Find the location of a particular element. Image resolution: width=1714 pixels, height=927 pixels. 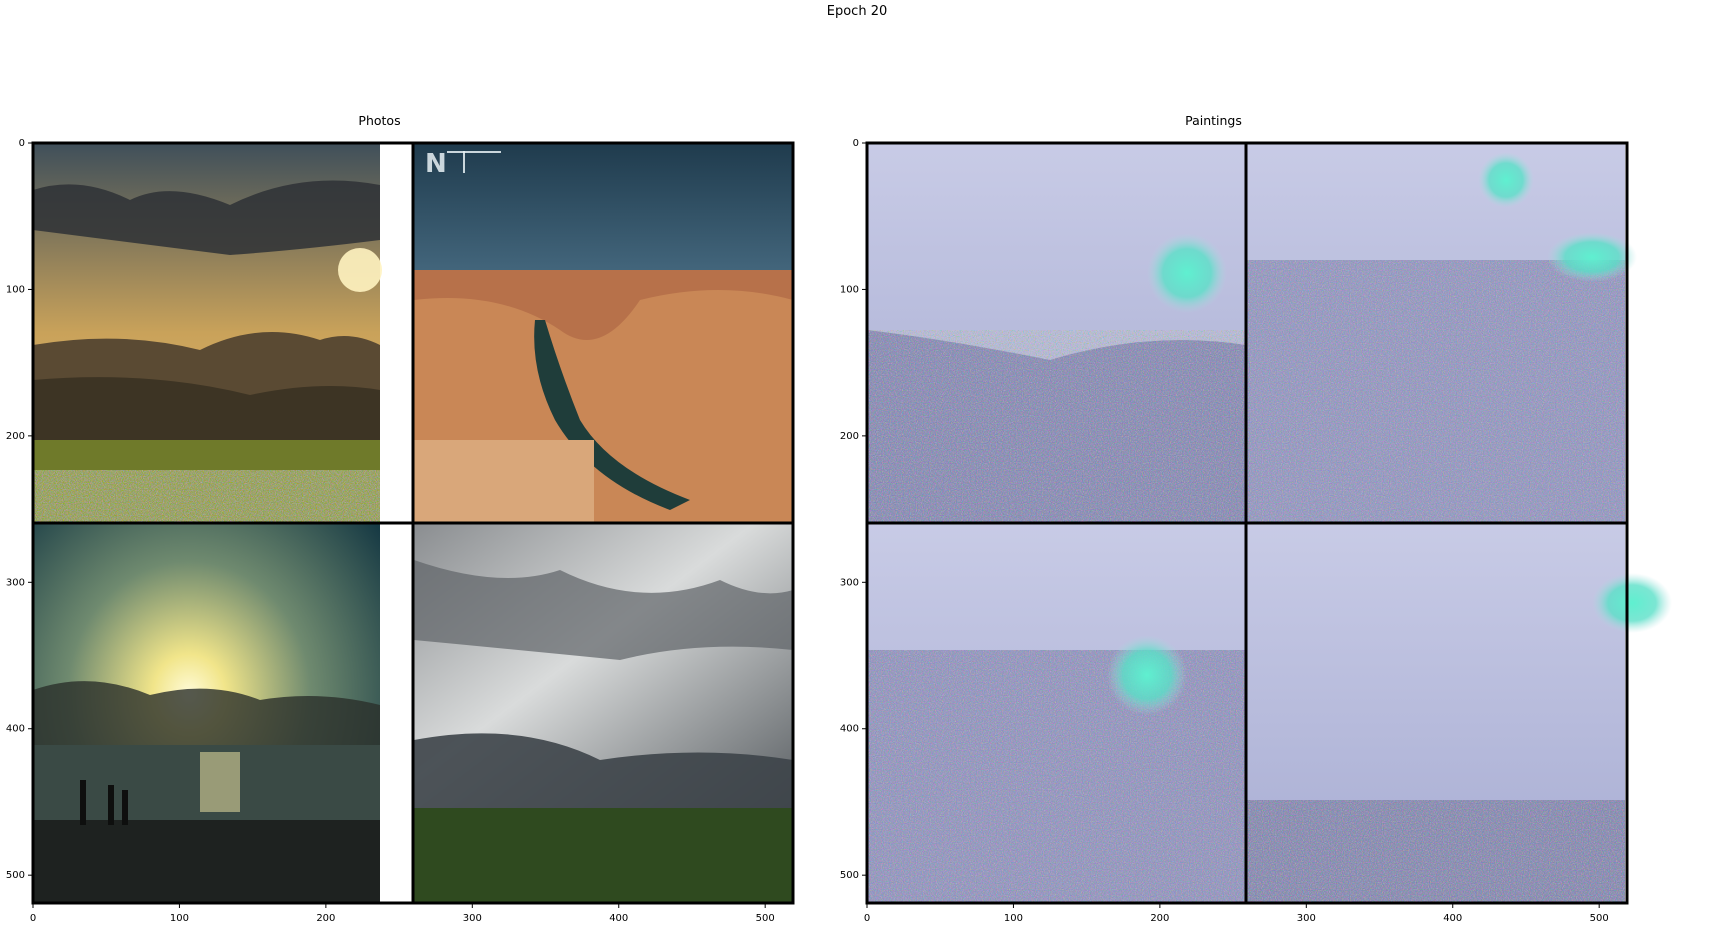

figure-title: Epoch 20 is located at coordinates (857, 11).